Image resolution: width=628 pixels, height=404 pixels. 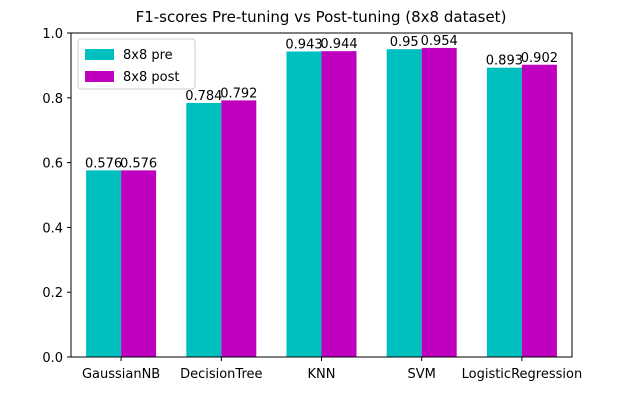 I want to click on y-tick-label: 0.0, so click(x=52, y=358).